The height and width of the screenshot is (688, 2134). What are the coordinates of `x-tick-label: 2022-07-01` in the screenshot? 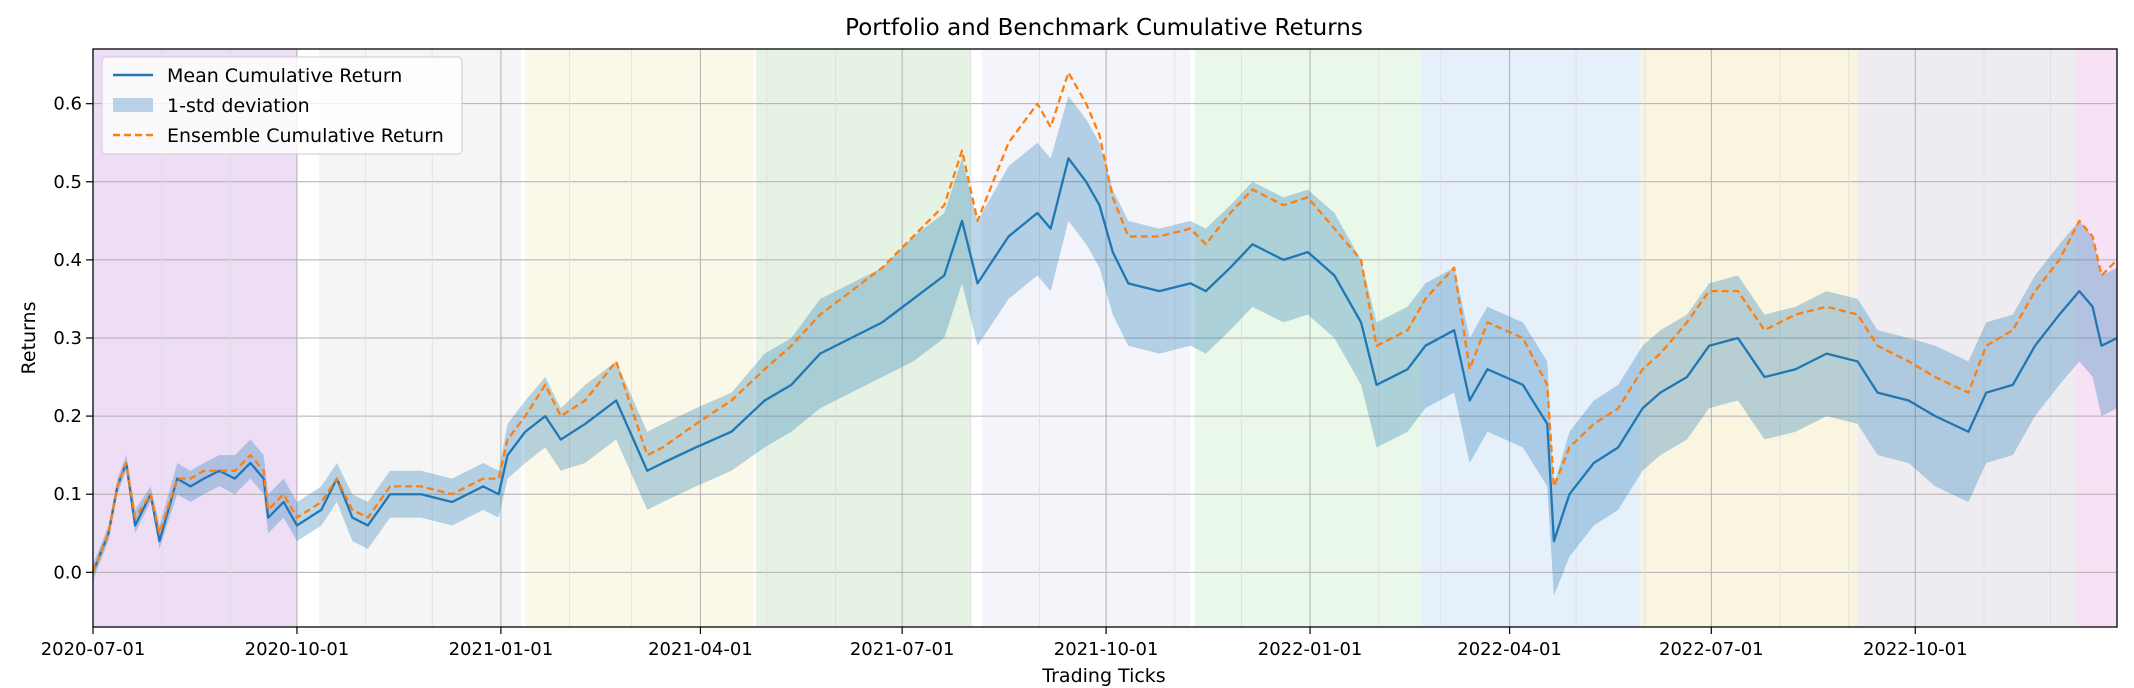 It's located at (1711, 649).